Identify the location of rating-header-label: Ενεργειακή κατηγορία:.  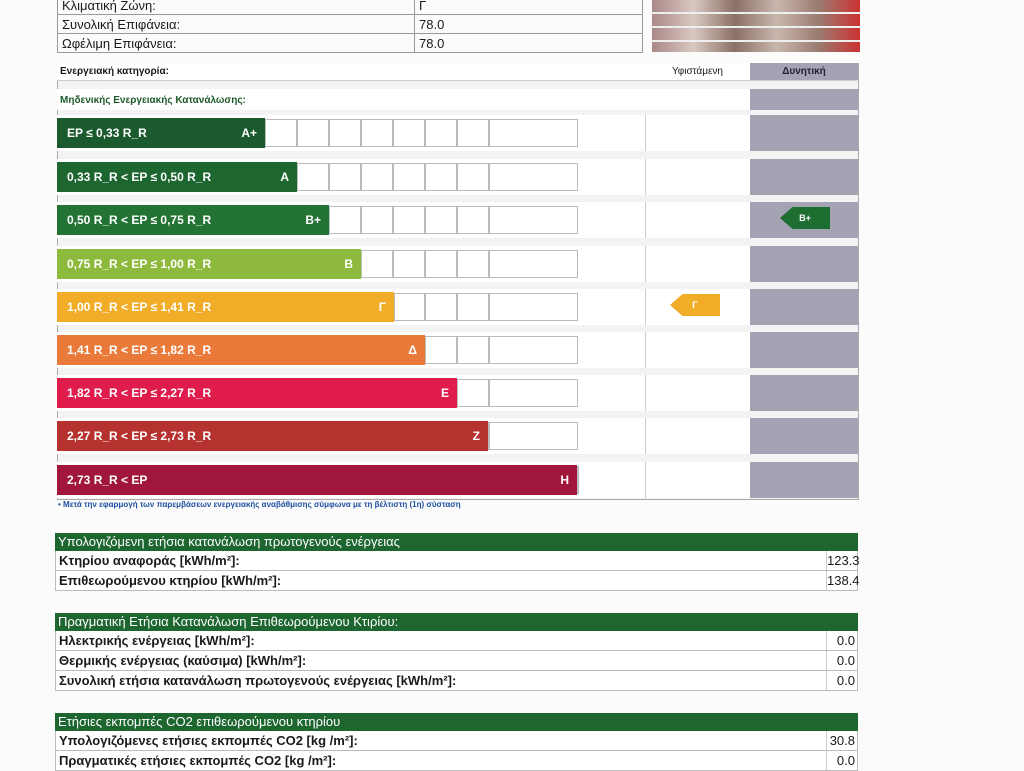
(114, 71).